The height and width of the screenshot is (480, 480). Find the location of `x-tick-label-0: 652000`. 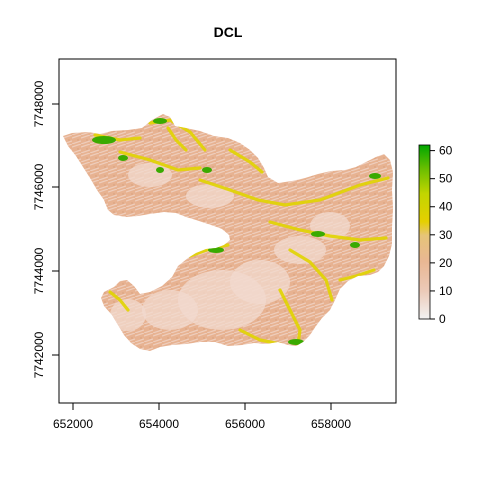

x-tick-label-0: 652000 is located at coordinates (73, 424).